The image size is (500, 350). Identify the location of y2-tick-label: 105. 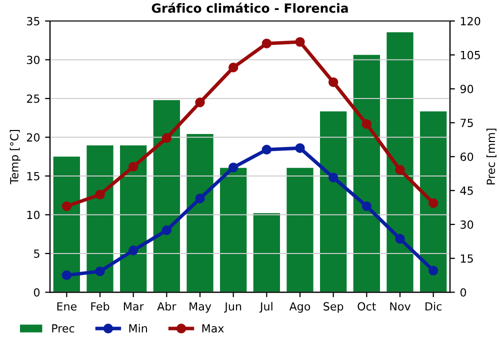
(470, 55).